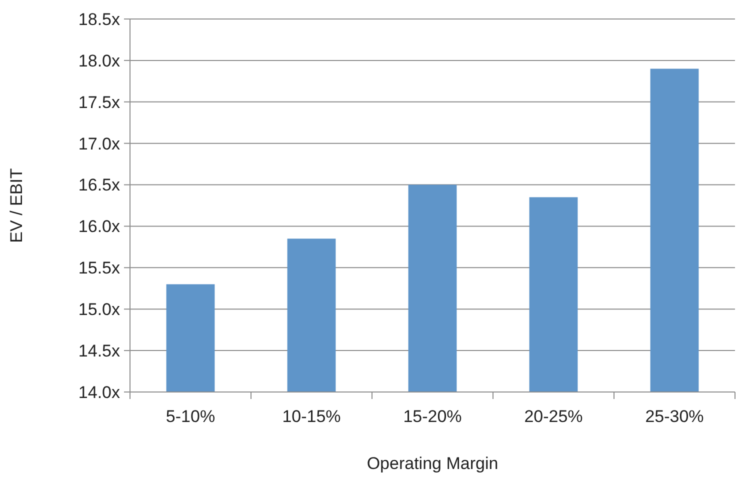  What do you see at coordinates (674, 416) in the screenshot?
I see `x-tick-label: 25-30%` at bounding box center [674, 416].